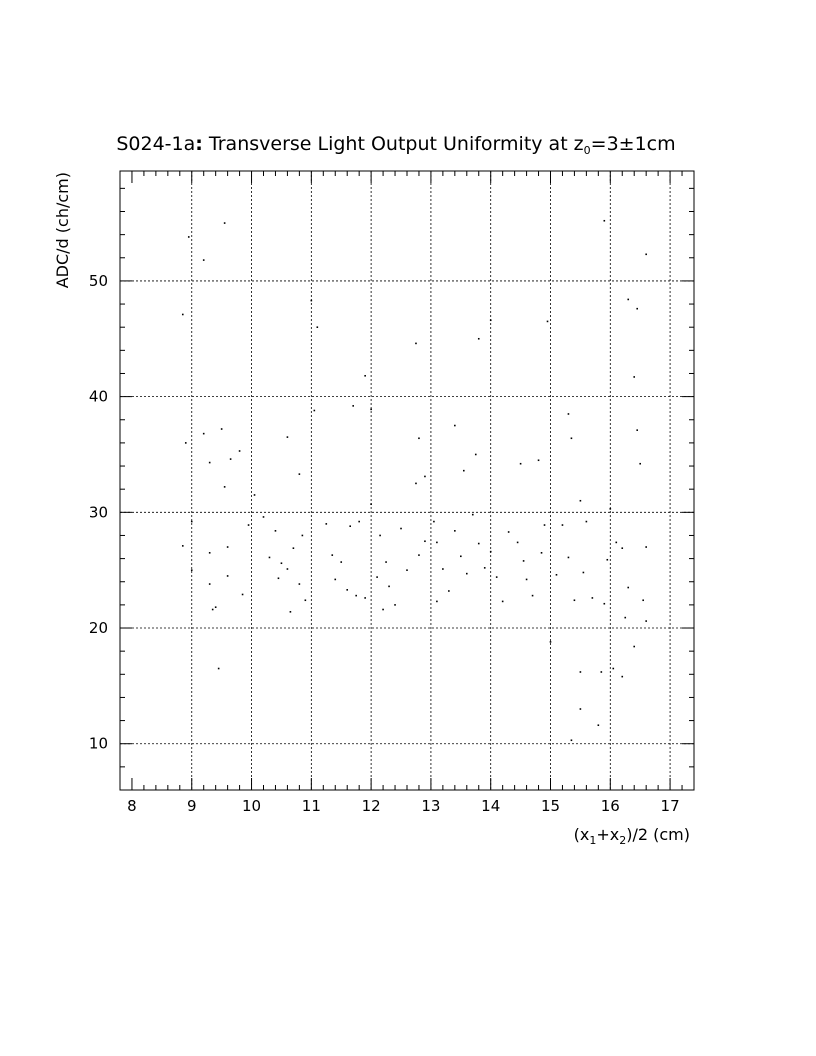 The image size is (816, 1056). What do you see at coordinates (393, 144) in the screenshot?
I see `title-main: Transverse Light Output Uniformity at z` at bounding box center [393, 144].